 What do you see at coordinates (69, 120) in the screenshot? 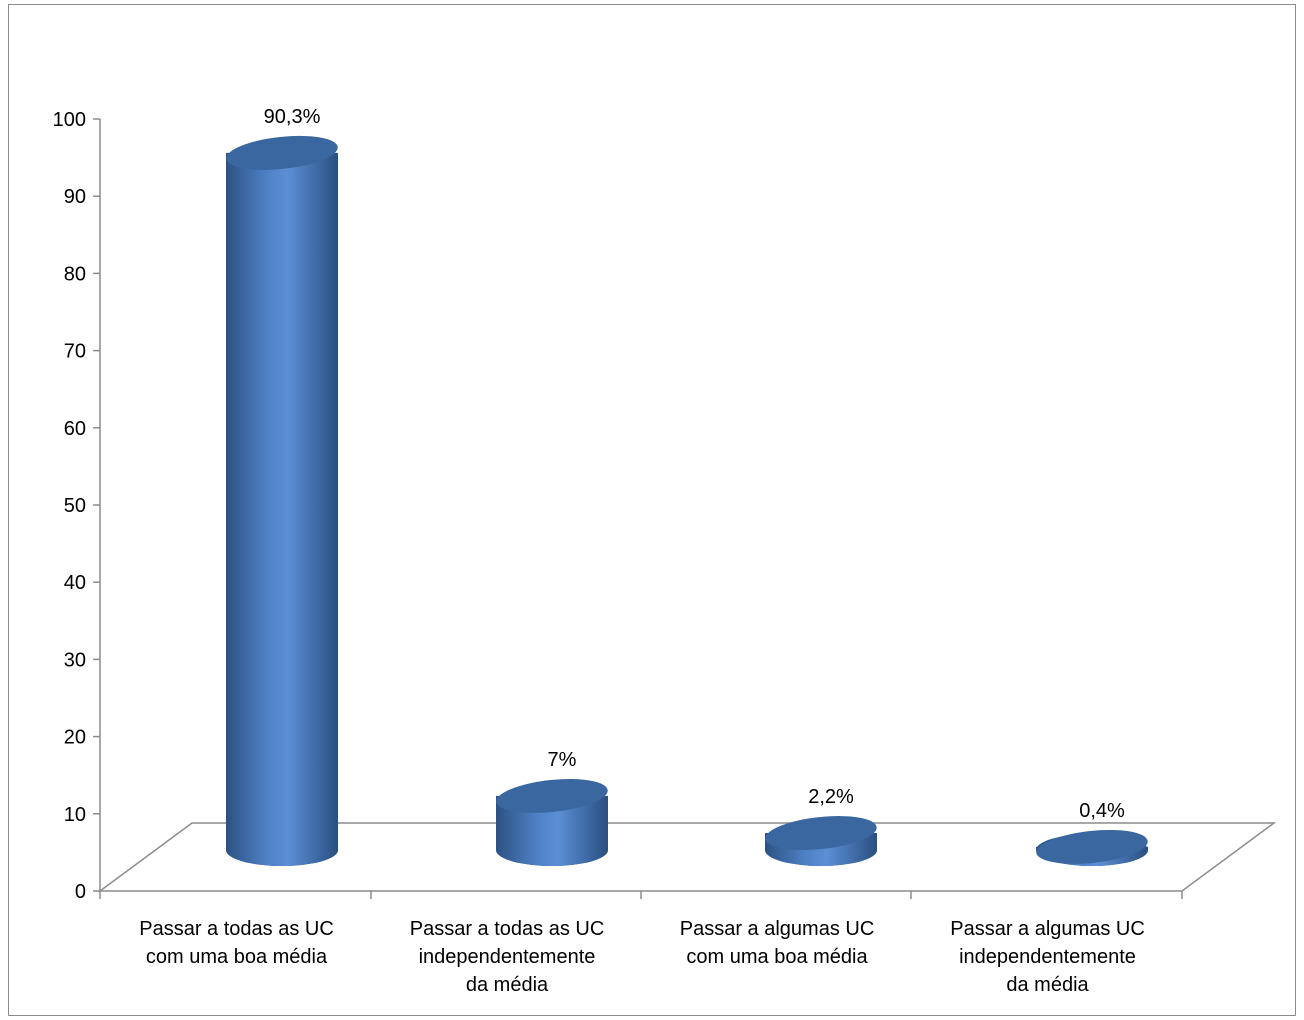
I see `y-tick-label: 100` at bounding box center [69, 120].